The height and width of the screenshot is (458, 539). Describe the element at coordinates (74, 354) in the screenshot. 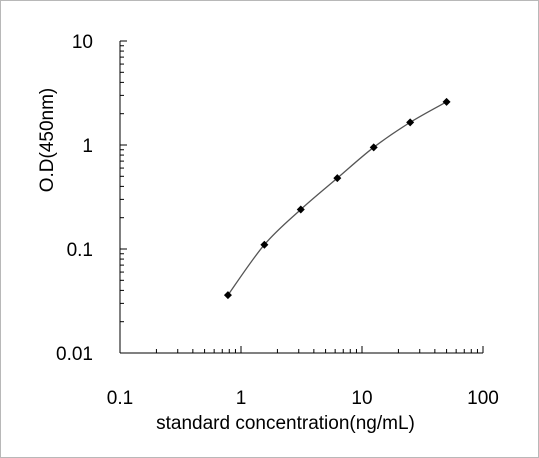

I see `y-tick-label: 0.01` at that location.